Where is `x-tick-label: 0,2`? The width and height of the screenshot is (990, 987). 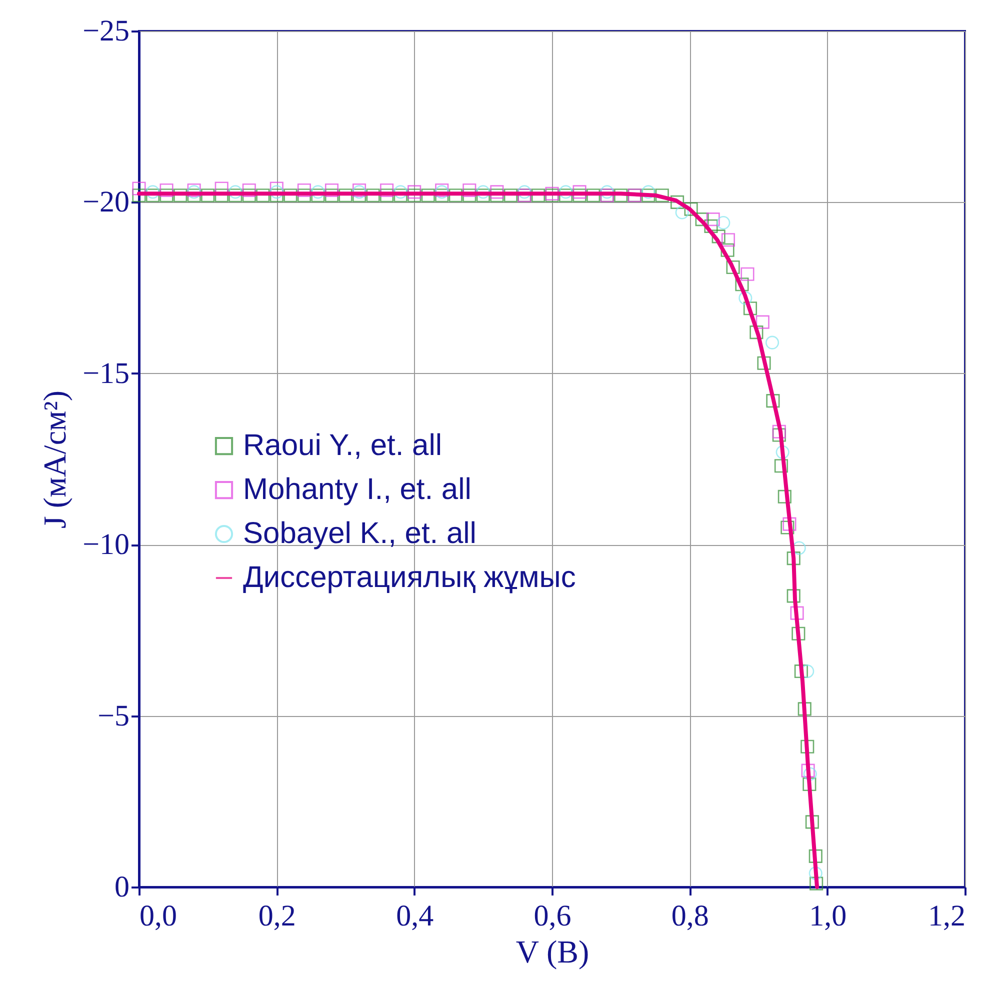 x-tick-label: 0,2 is located at coordinates (277, 916).